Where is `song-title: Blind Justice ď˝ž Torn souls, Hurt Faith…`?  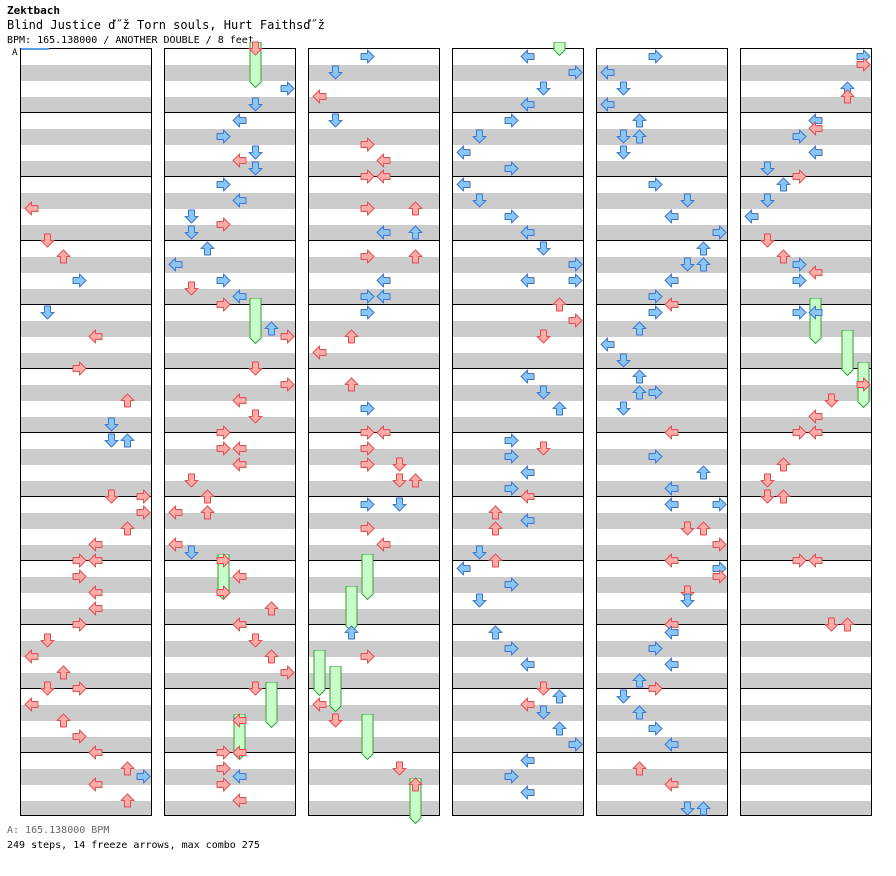
song-title: Blind Justice ď˝ž Torn souls, Hurt Faith… is located at coordinates (166, 25).